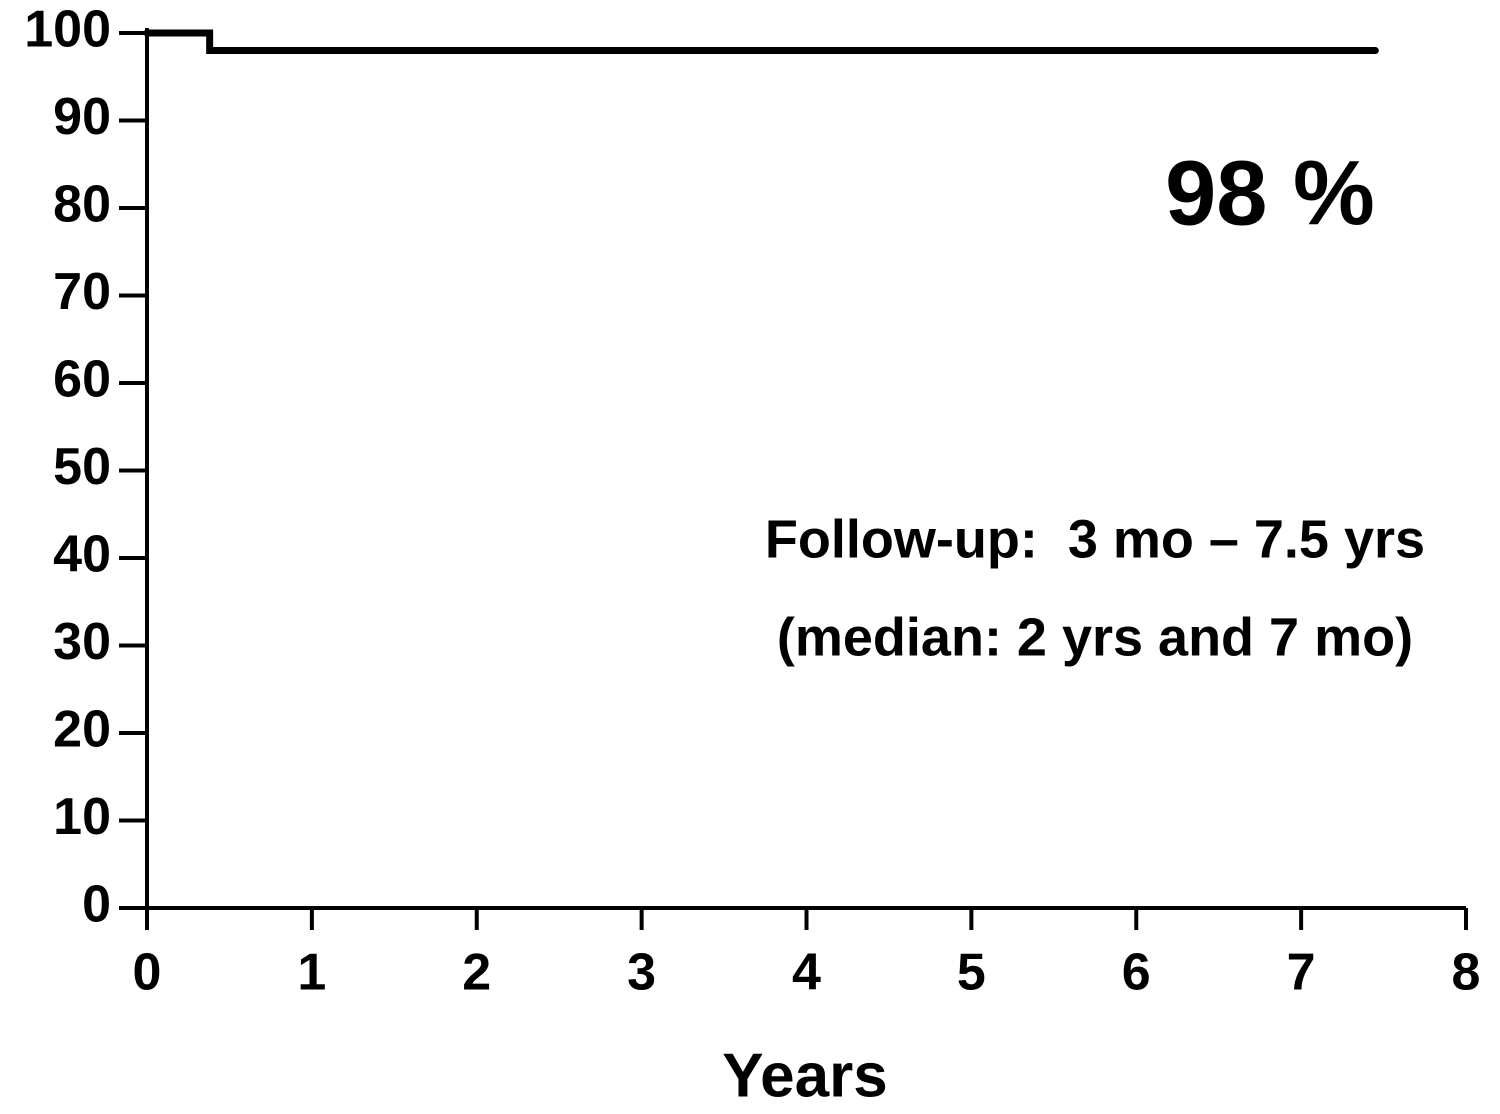 The width and height of the screenshot is (1500, 1114). What do you see at coordinates (82, 730) in the screenshot?
I see `y-tick-label: 20` at bounding box center [82, 730].